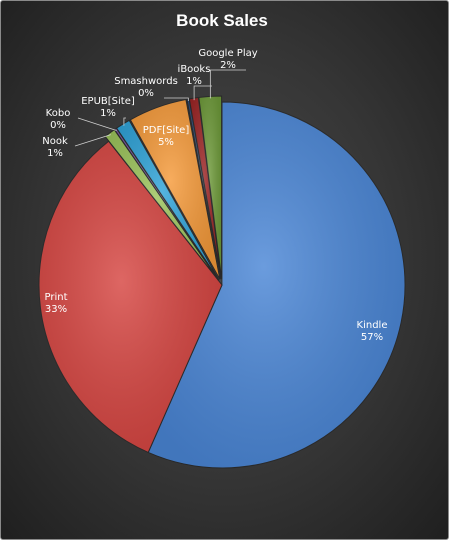 This screenshot has width=449, height=540. Describe the element at coordinates (227, 53) in the screenshot. I see `slice-label-google-play: Google Play` at that location.